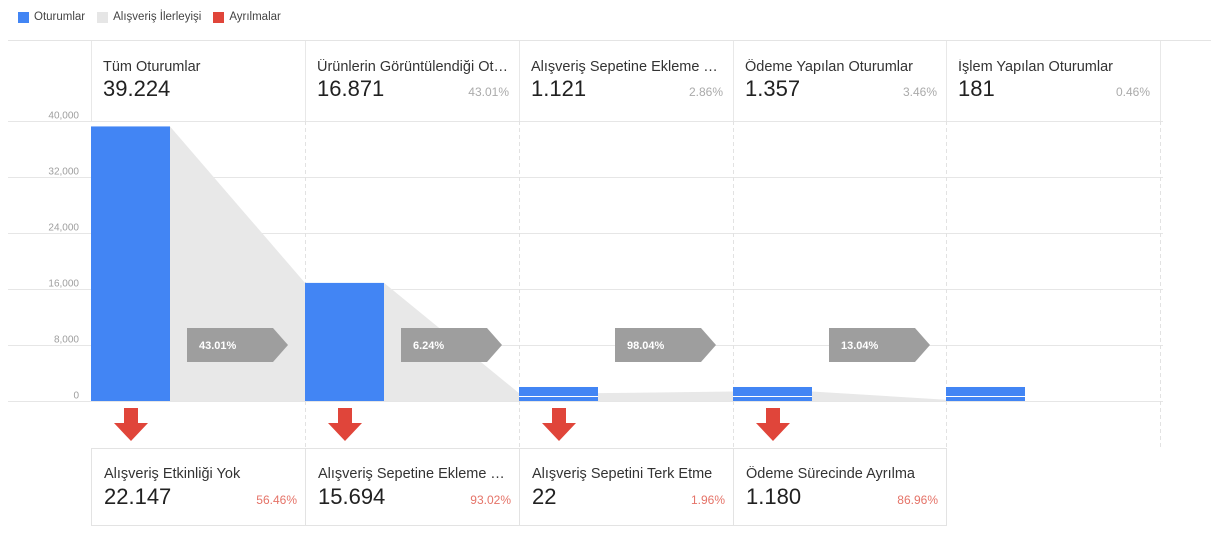  Describe the element at coordinates (152, 67) in the screenshot. I see `stage-label: Tüm Oturumlar` at that location.